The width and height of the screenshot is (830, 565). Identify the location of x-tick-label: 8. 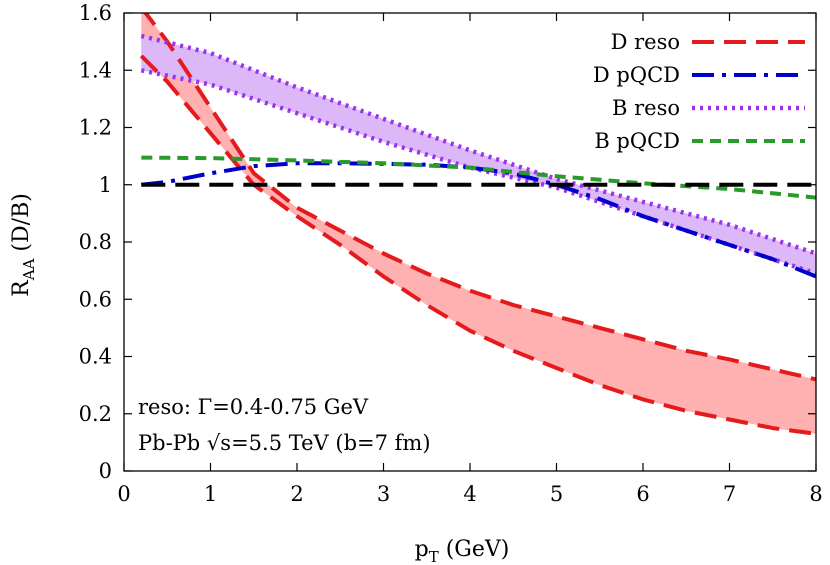
(815, 494).